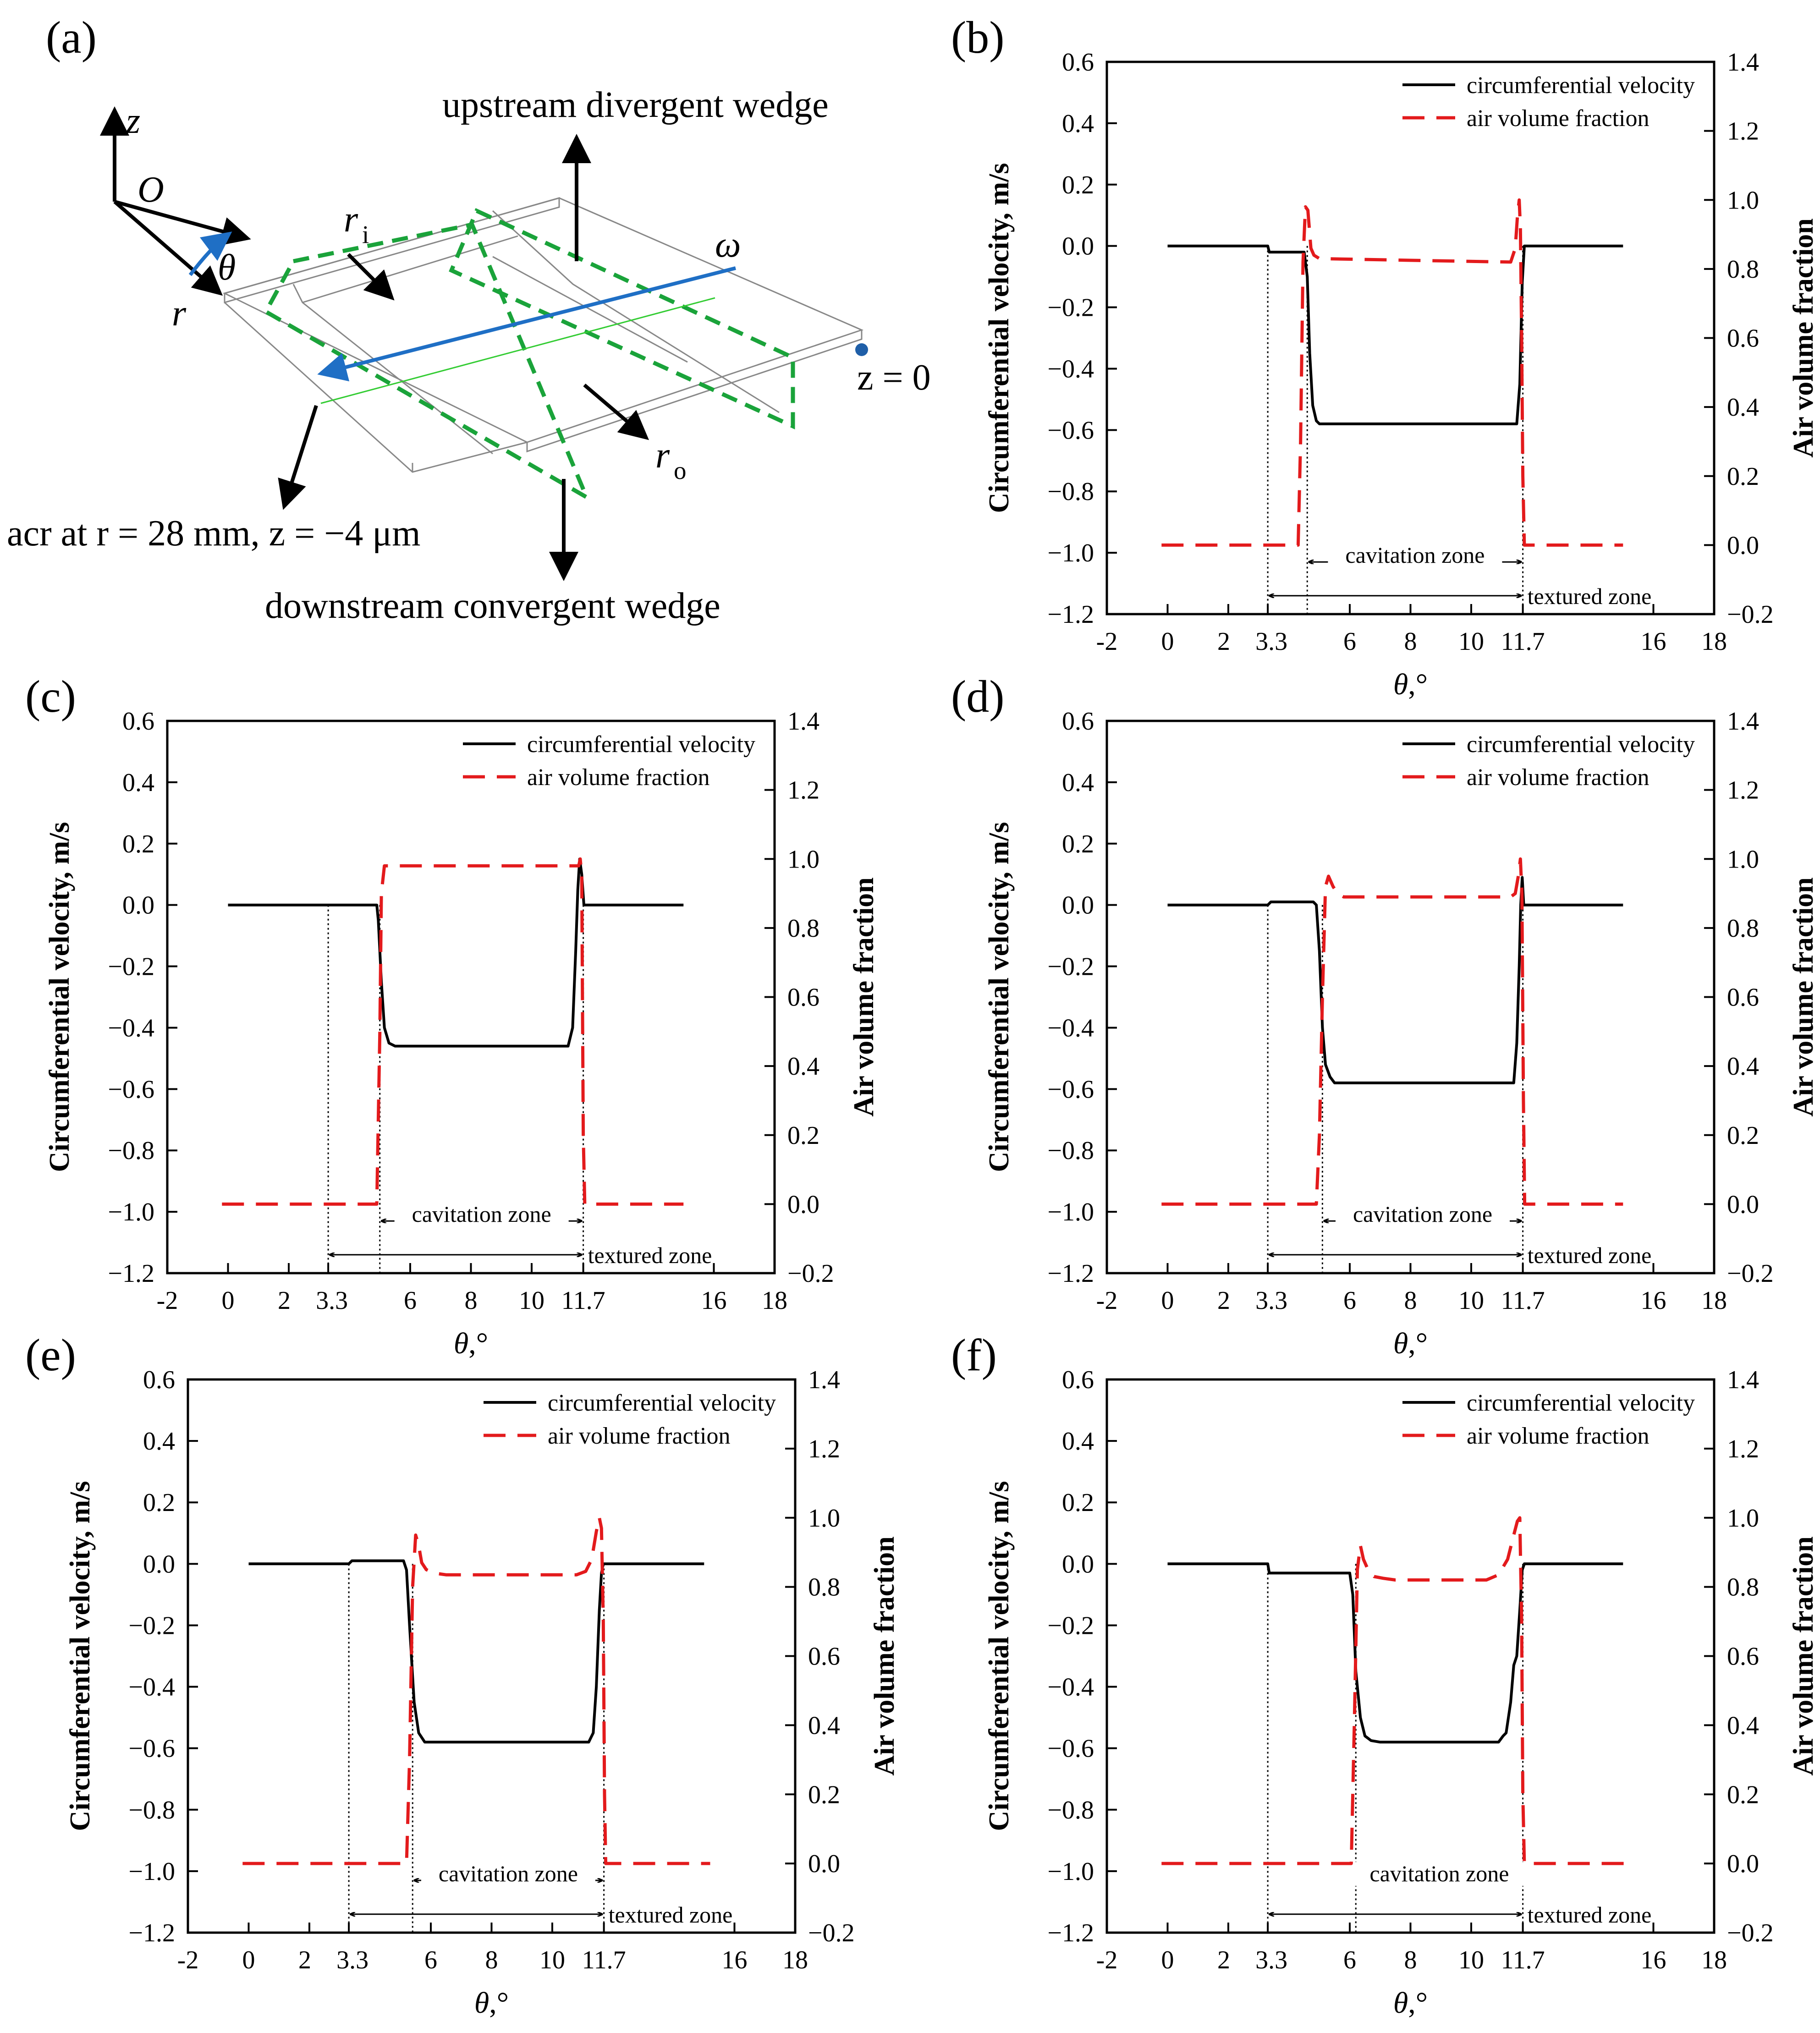  What do you see at coordinates (616, 411) in the screenshot?
I see `r-outer-arrow` at bounding box center [616, 411].